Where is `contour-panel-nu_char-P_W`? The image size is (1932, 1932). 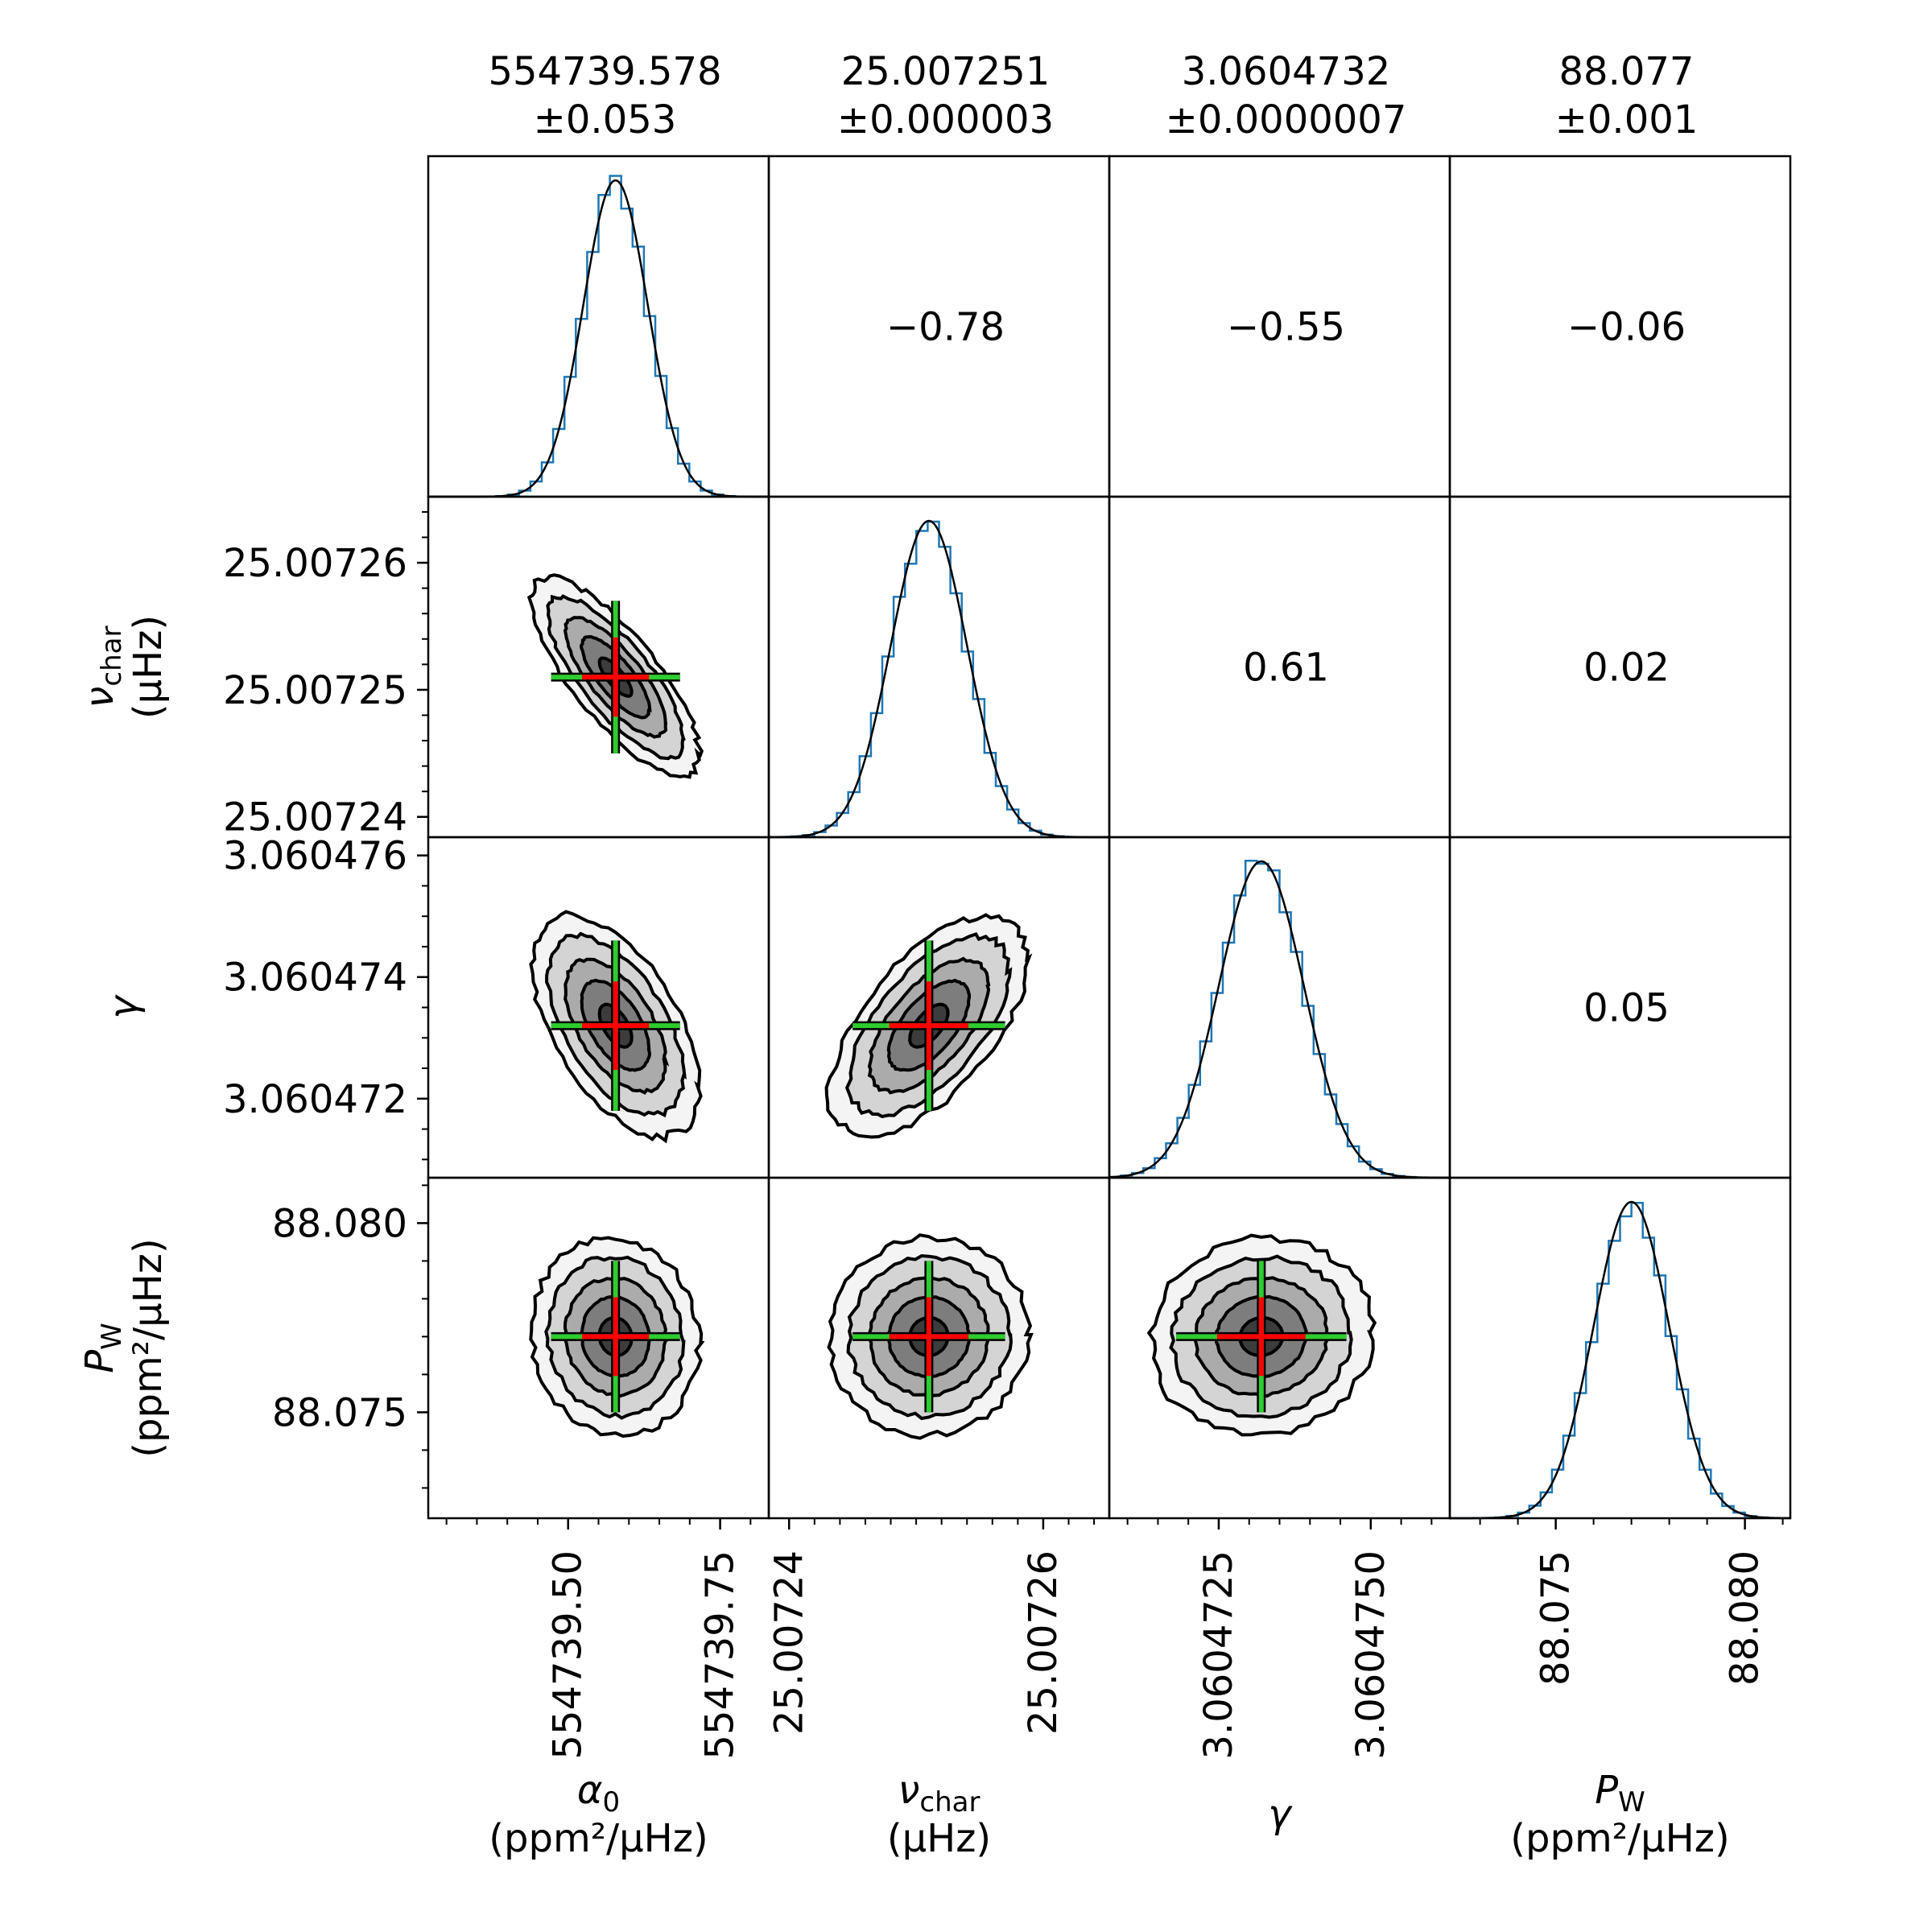
contour-panel-nu_char-P_W is located at coordinates (930, 1336).